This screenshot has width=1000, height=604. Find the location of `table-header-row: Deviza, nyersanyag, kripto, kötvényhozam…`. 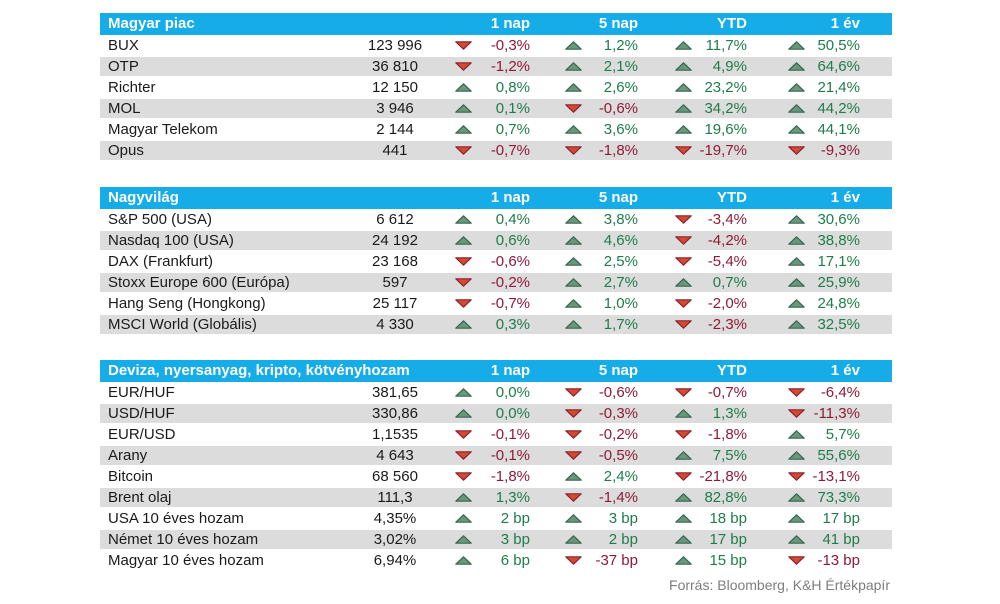

table-header-row: Deviza, nyersanyag, kripto, kötvényhozam… is located at coordinates (496, 371).